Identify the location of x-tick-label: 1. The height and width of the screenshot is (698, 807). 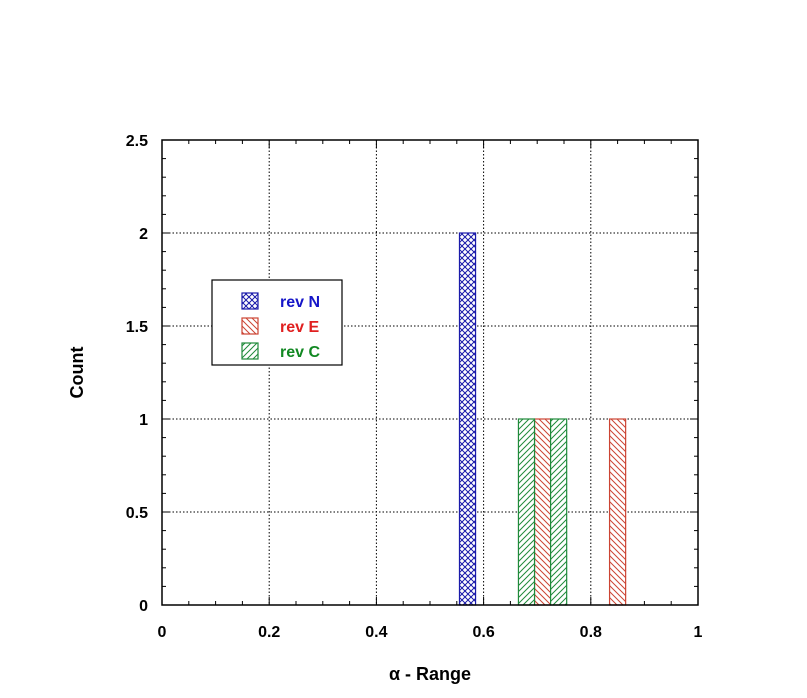
(698, 632).